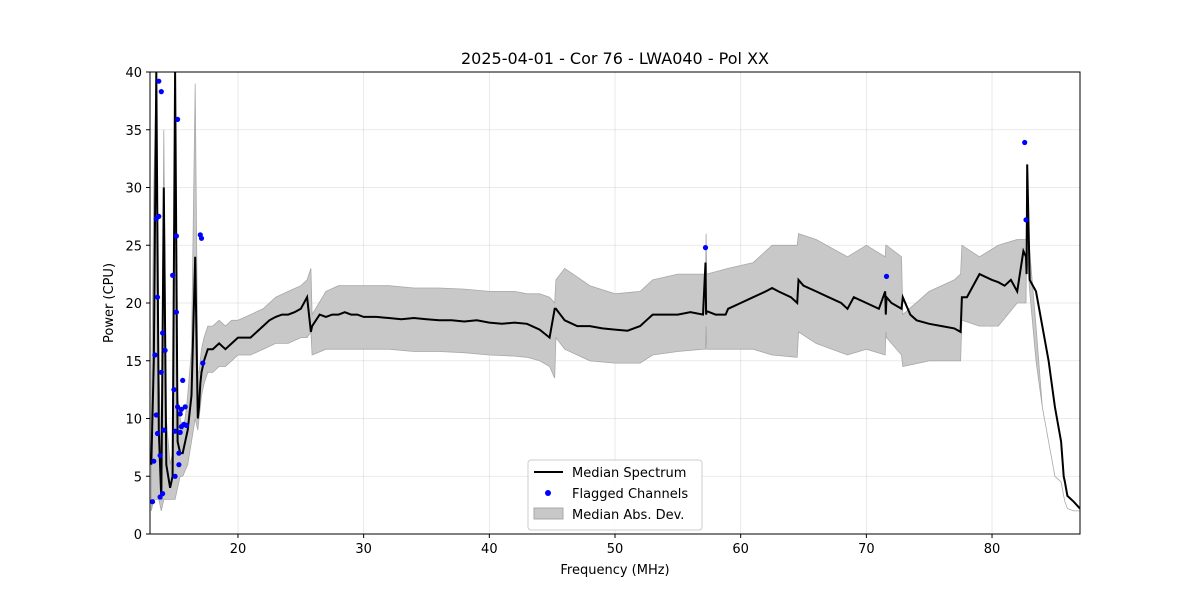  Describe the element at coordinates (133, 246) in the screenshot. I see `y-tick-label: 25` at that location.